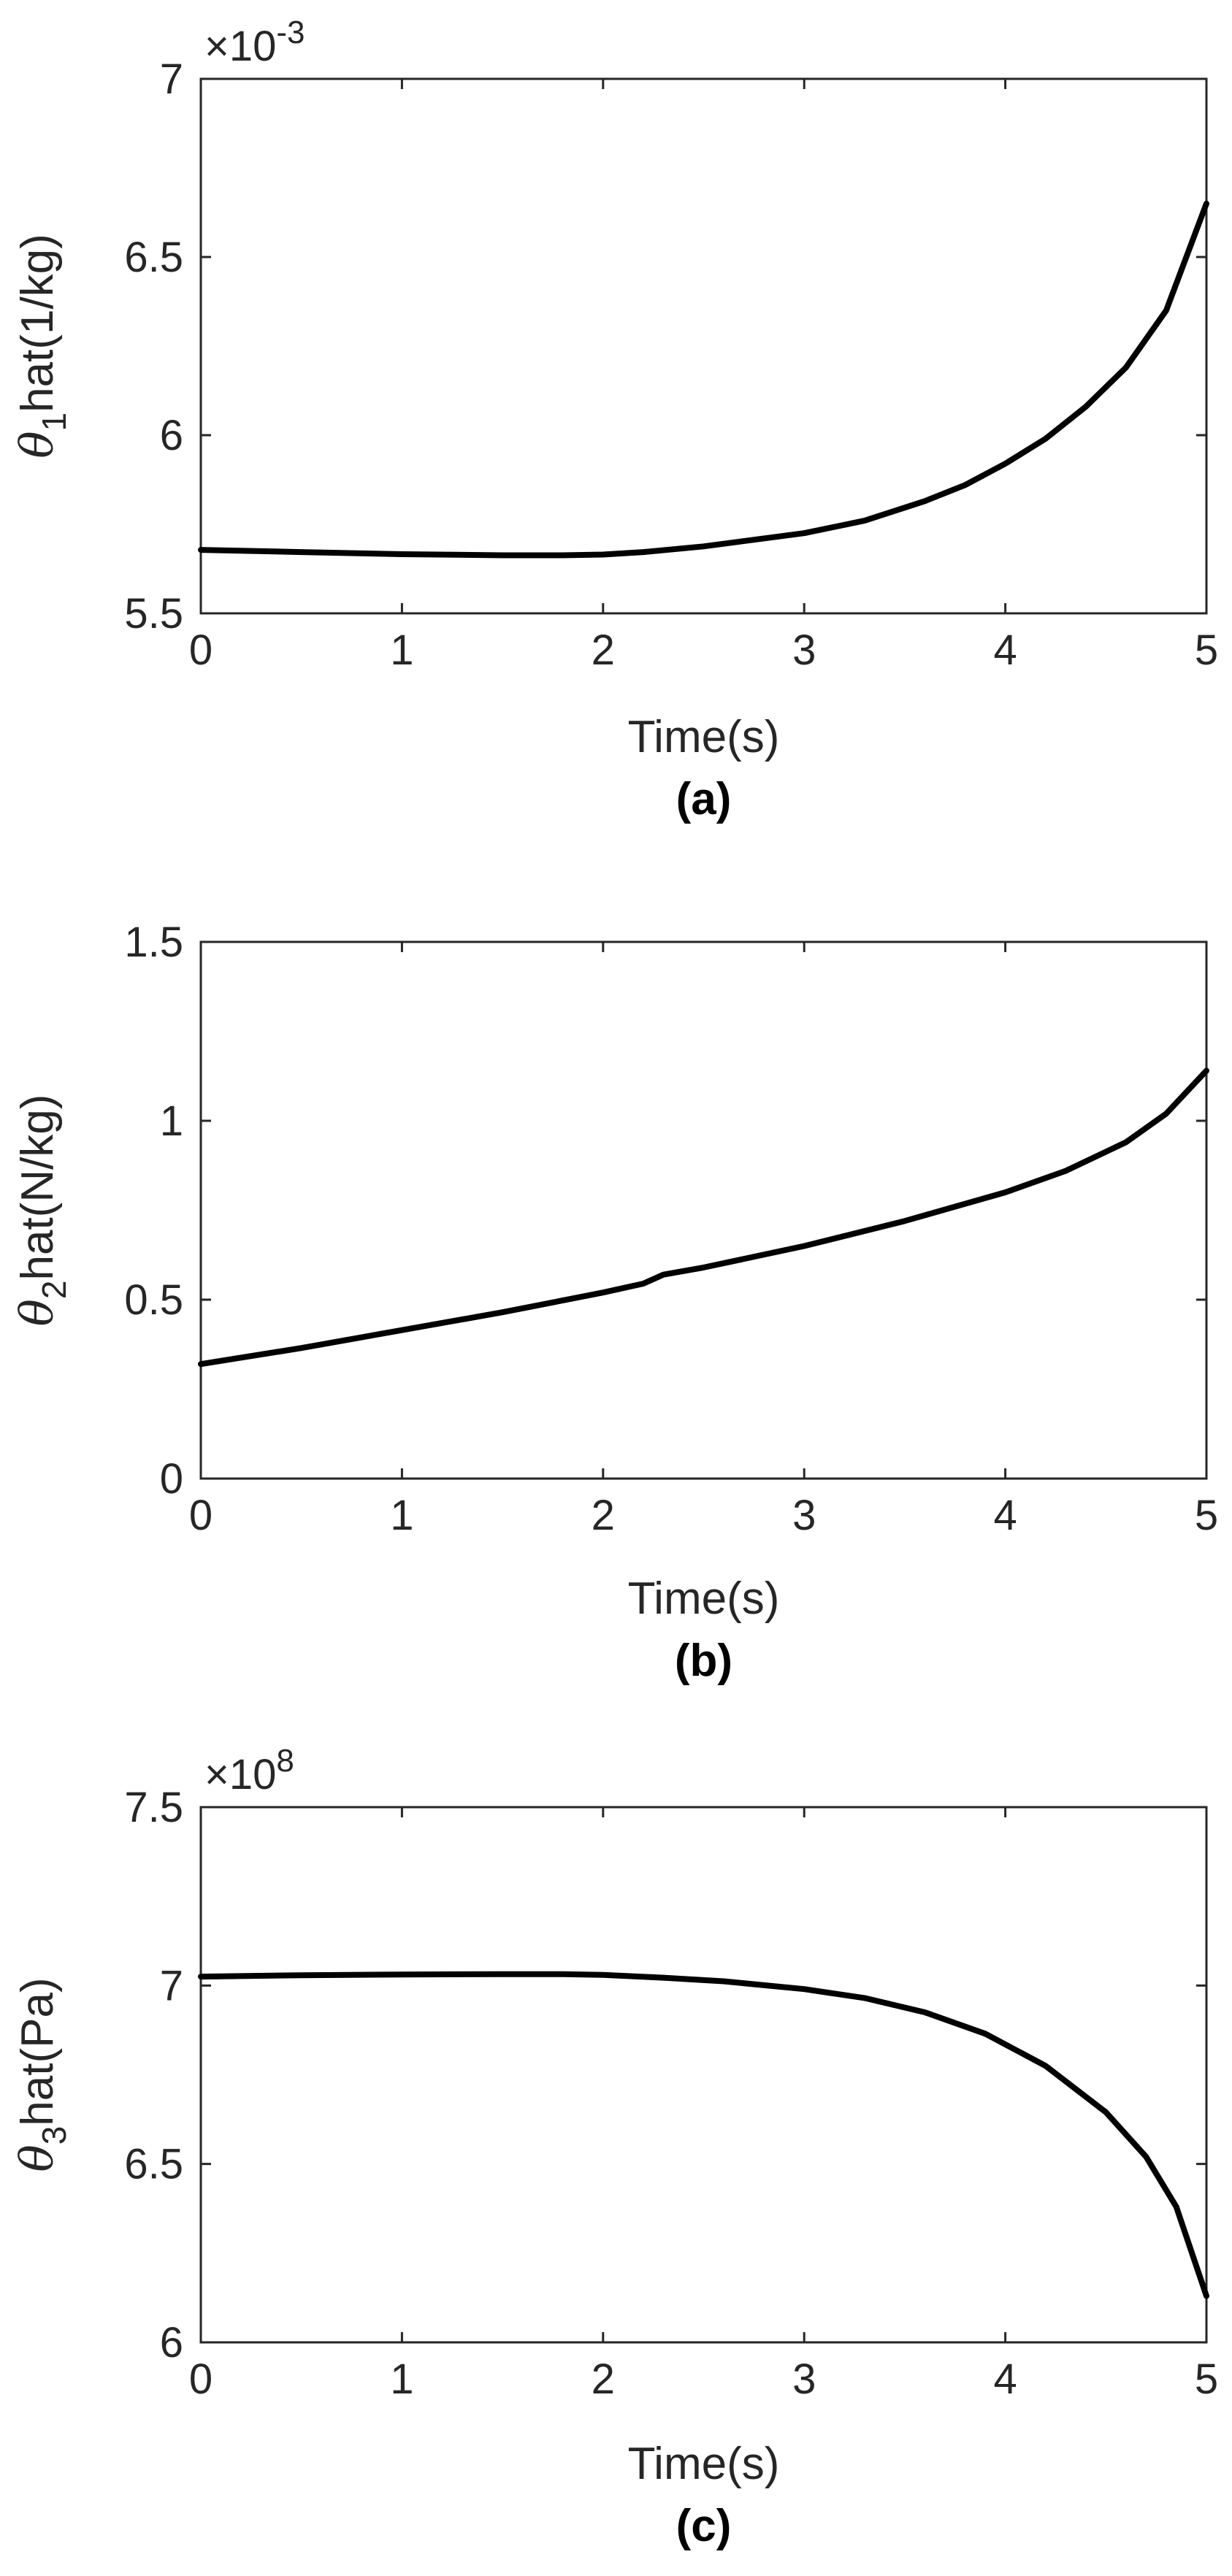 The height and width of the screenshot is (2576, 1232). Describe the element at coordinates (37, 323) in the screenshot. I see `y-label-text: hat(1/kg)` at that location.